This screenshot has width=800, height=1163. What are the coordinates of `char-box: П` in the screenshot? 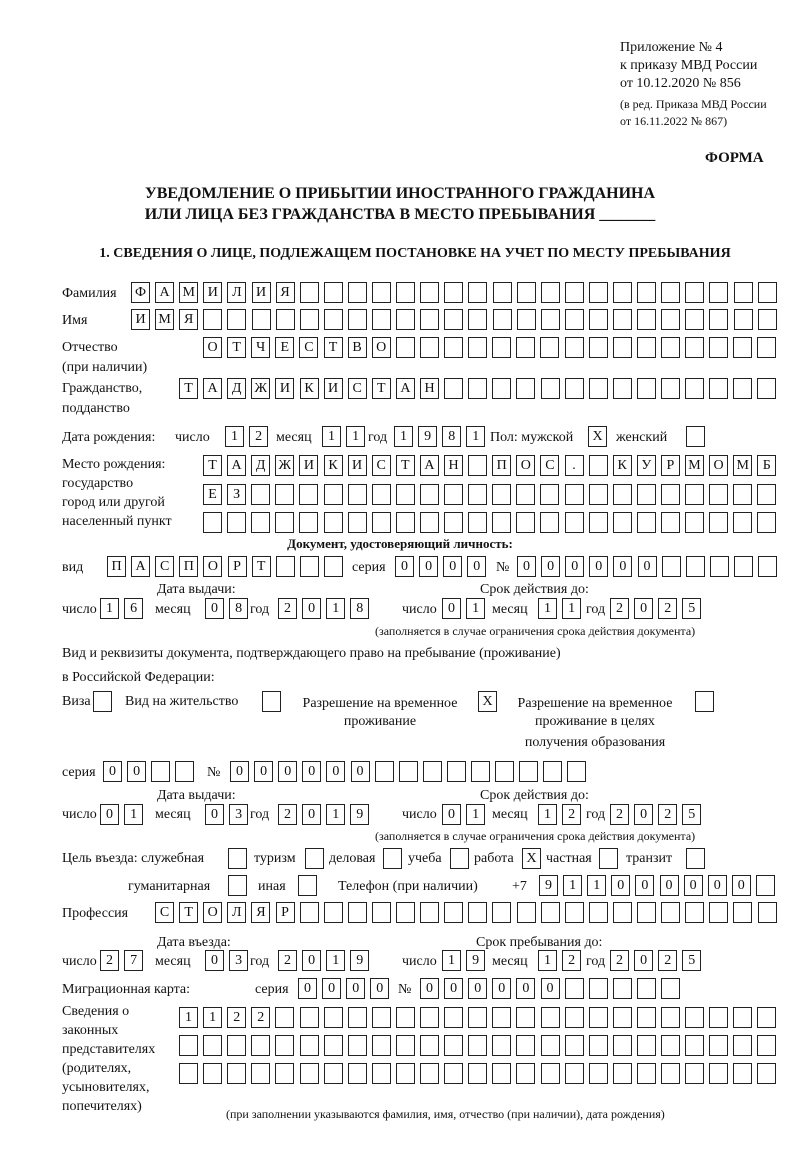 It's located at (189, 566).